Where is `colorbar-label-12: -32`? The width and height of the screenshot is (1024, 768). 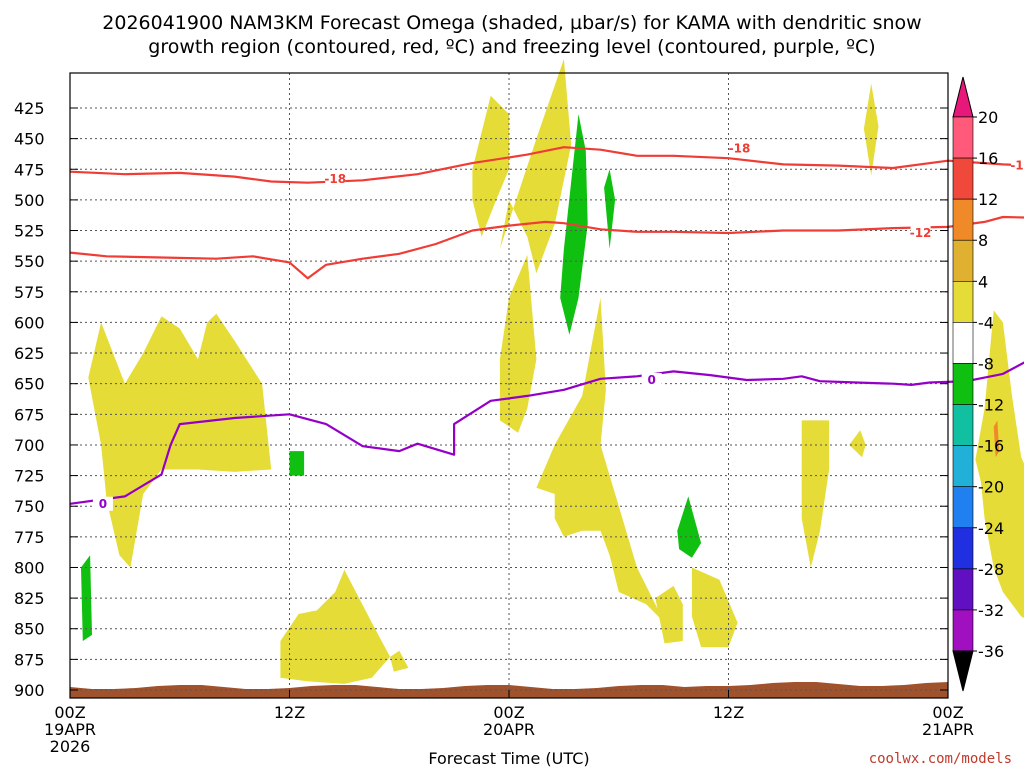
colorbar-label-12: -32 is located at coordinates (991, 610).